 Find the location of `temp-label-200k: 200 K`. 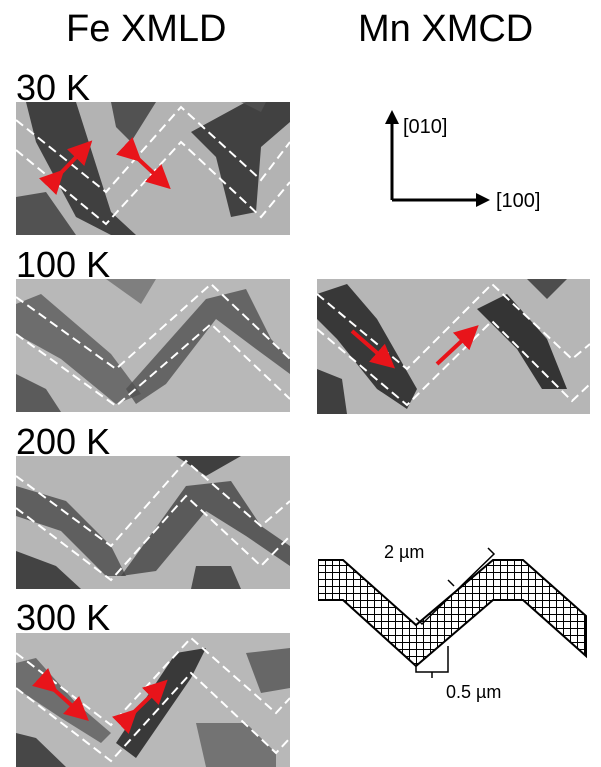

temp-label-200k: 200 K is located at coordinates (63, 441).